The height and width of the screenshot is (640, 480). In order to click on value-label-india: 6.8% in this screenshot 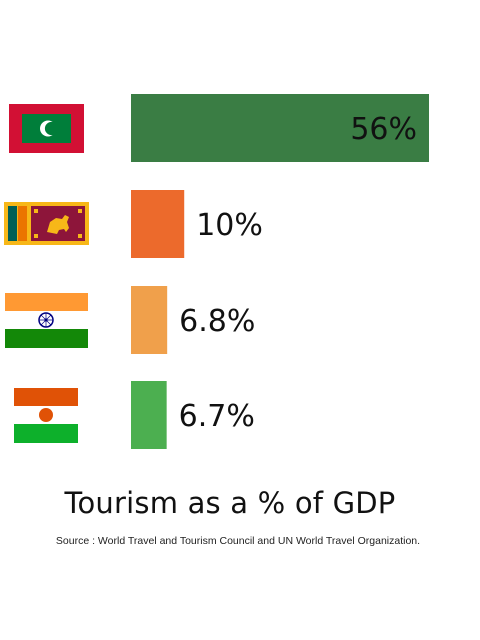, I will do `click(217, 321)`.